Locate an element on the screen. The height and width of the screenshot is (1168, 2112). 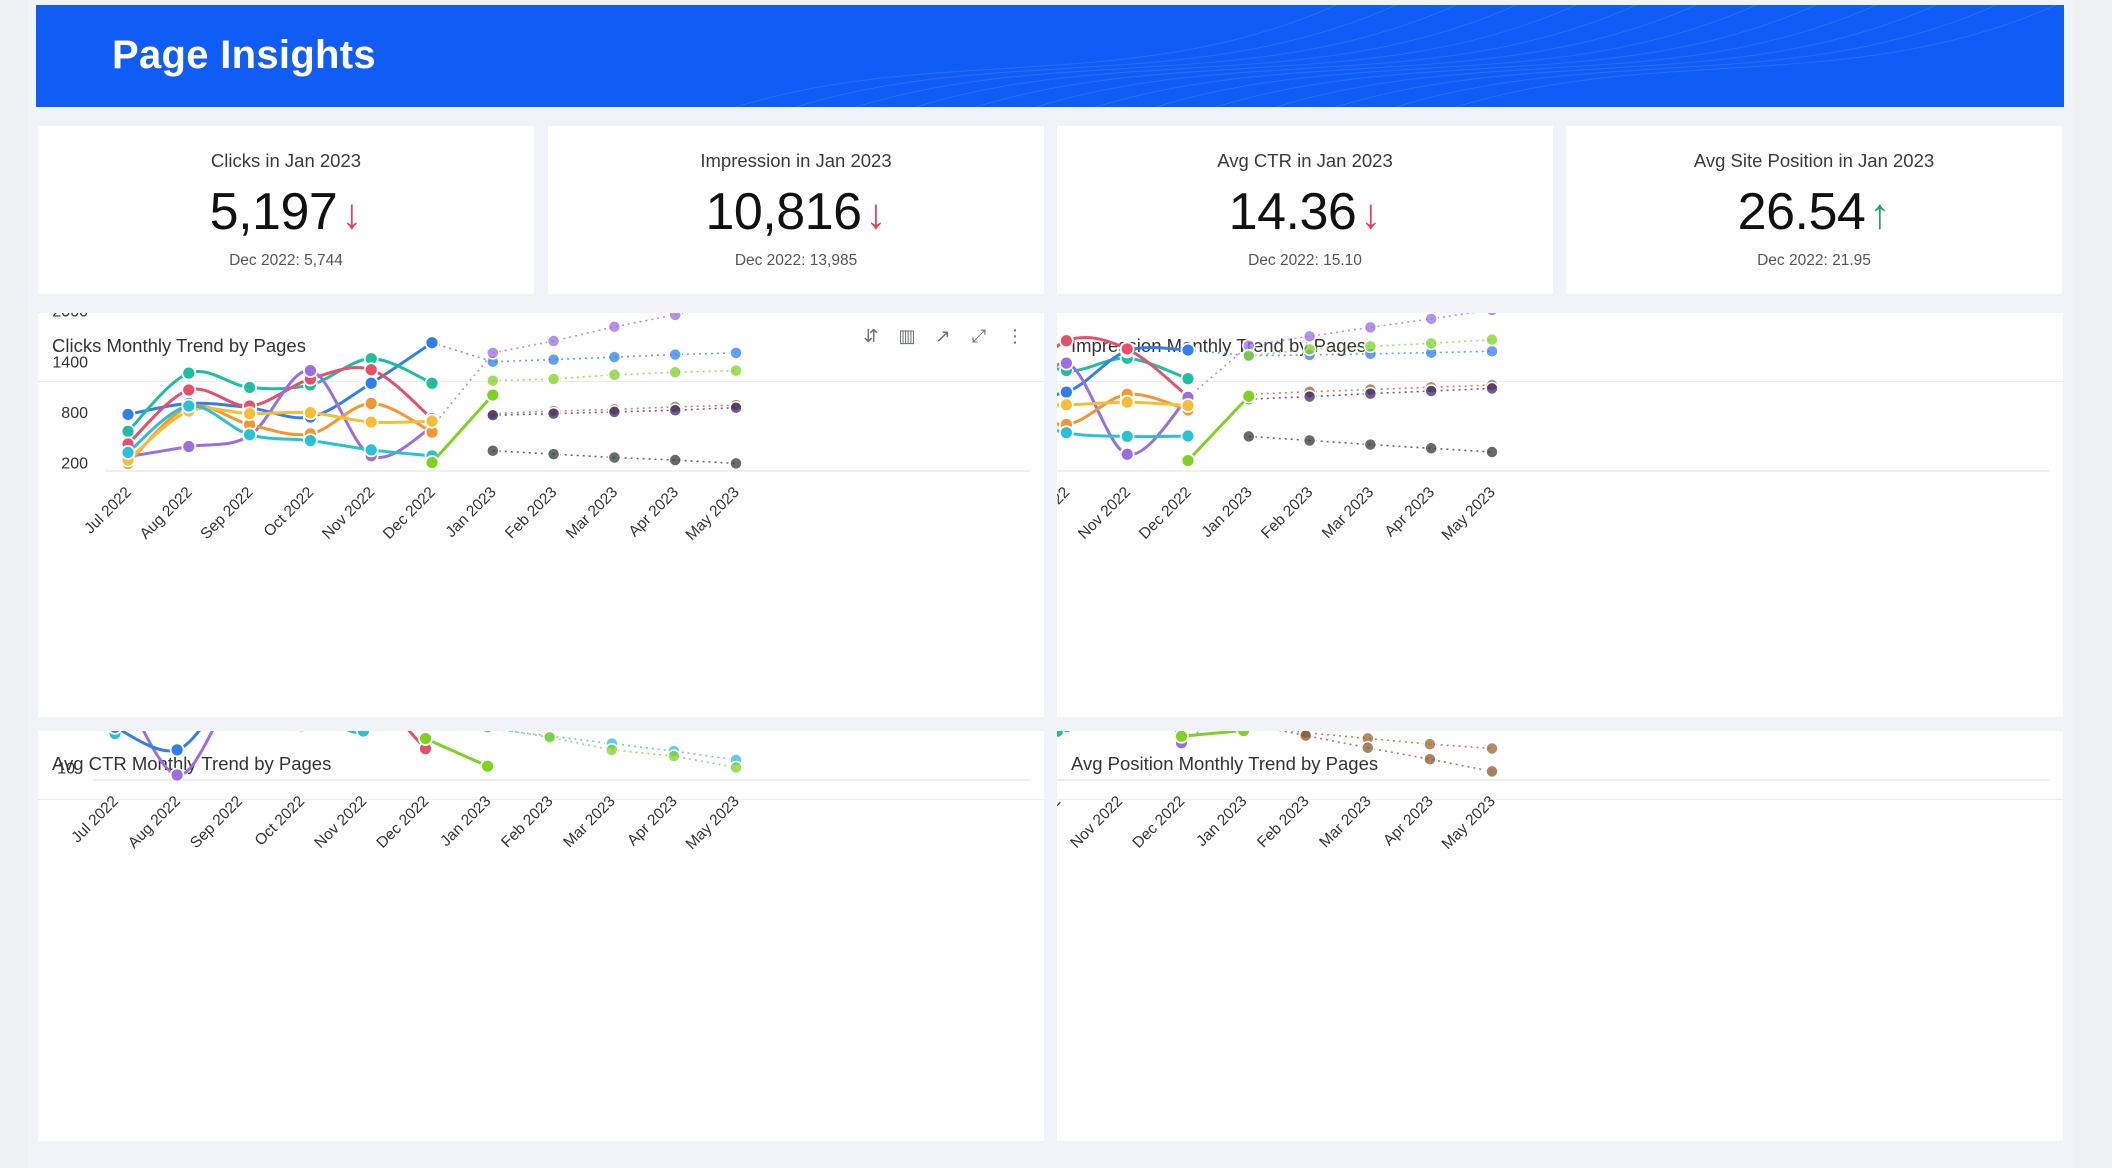
expand-icon: ⤢ is located at coordinates (979, 335).